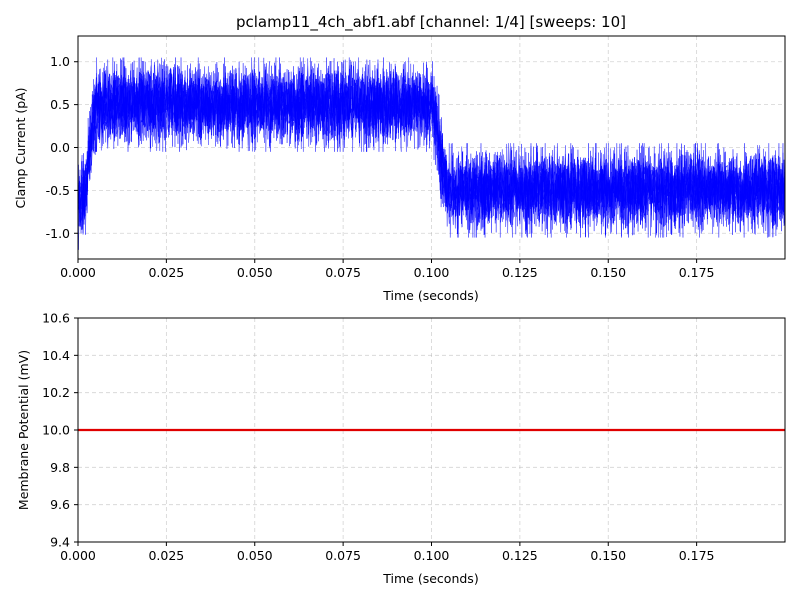  I want to click on potential-x-tick-label: 0.000, so click(78, 555).